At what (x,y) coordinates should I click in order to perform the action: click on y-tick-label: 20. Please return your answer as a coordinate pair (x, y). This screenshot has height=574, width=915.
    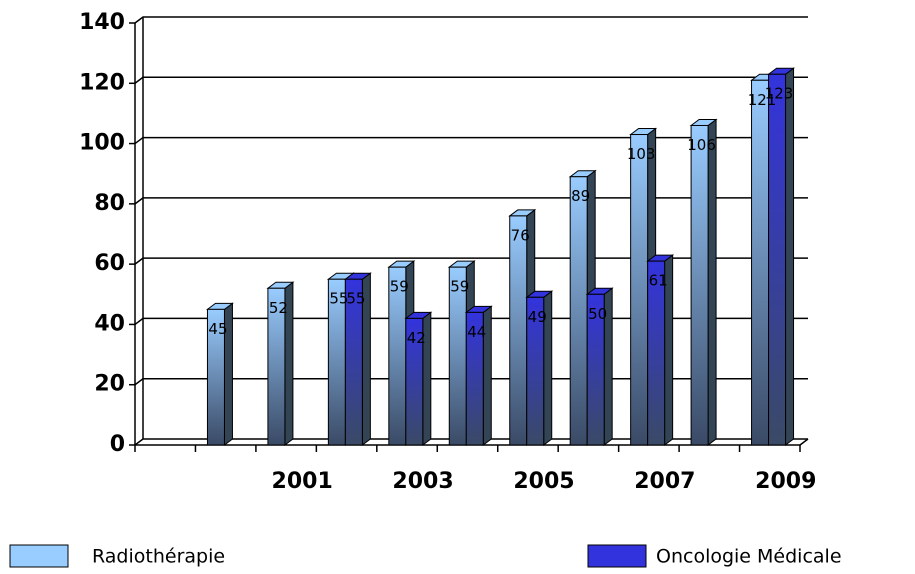
    Looking at the image, I should click on (109, 384).